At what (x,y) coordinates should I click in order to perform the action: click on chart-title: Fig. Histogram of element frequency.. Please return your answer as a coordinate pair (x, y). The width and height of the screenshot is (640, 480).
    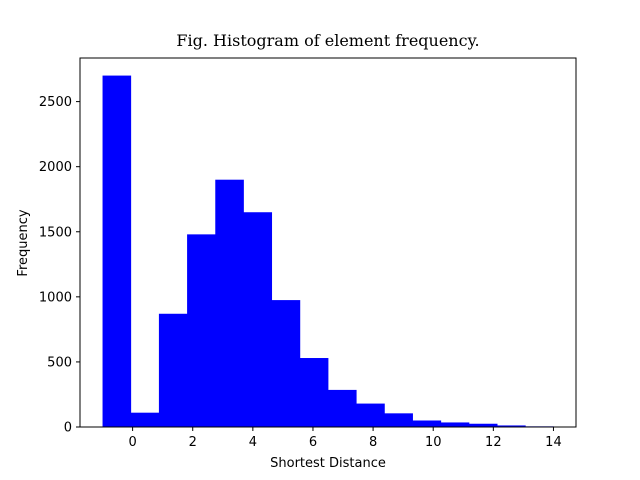
    Looking at the image, I should click on (327, 40).